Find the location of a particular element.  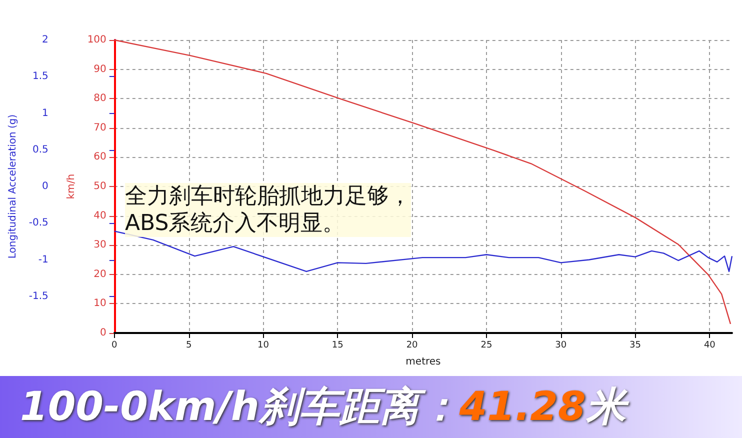

x-tick-label: 30 is located at coordinates (561, 345).